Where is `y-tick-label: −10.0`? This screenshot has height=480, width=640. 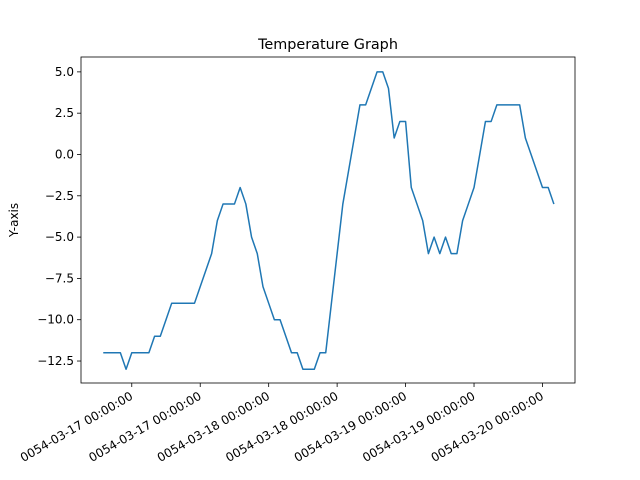 y-tick-label: −10.0 is located at coordinates (55, 320).